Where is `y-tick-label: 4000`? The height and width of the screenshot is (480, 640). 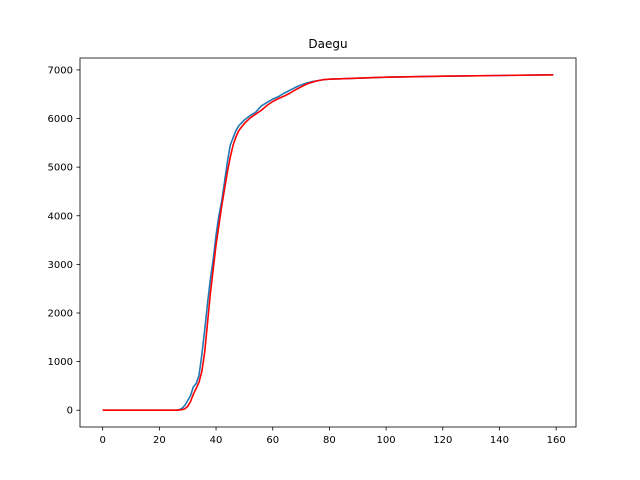 y-tick-label: 4000 is located at coordinates (60, 216).